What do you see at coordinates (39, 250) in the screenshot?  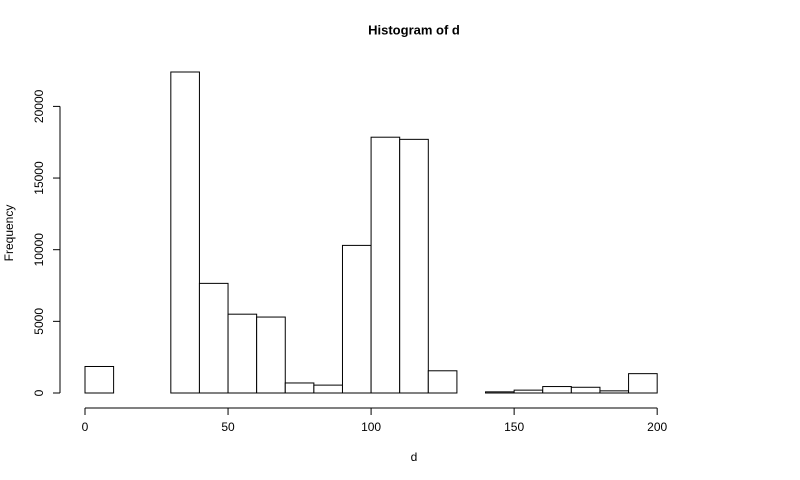 I see `y-tick-label: 10000` at bounding box center [39, 250].